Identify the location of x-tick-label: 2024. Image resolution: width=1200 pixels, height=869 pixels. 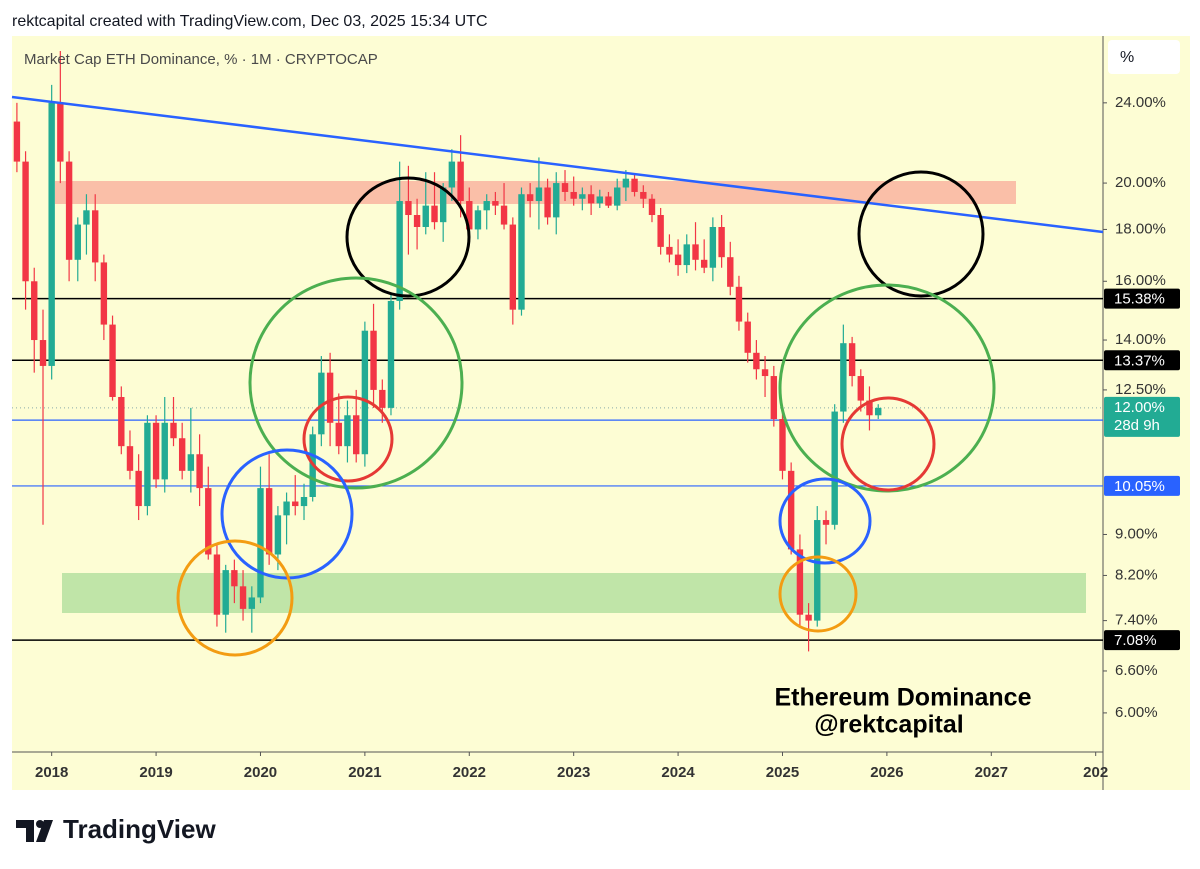
(678, 772).